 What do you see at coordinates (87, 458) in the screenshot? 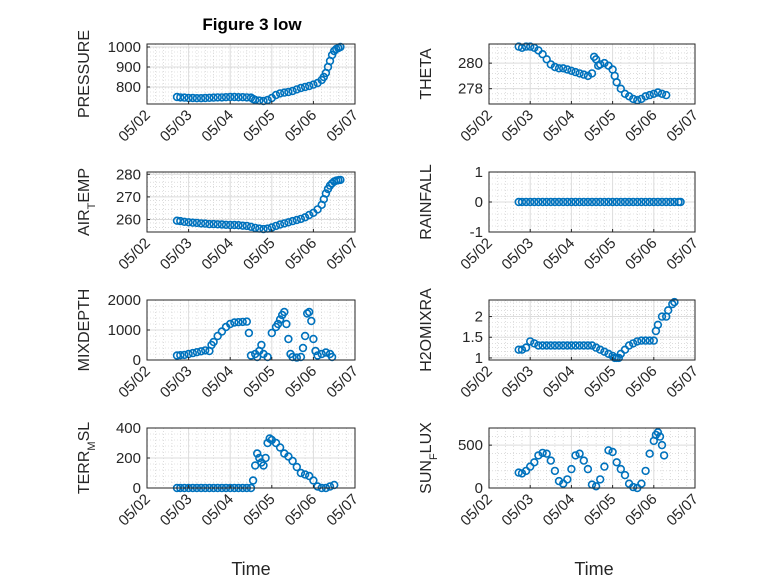
I see `y-axis-label: TERRMSL` at bounding box center [87, 458].